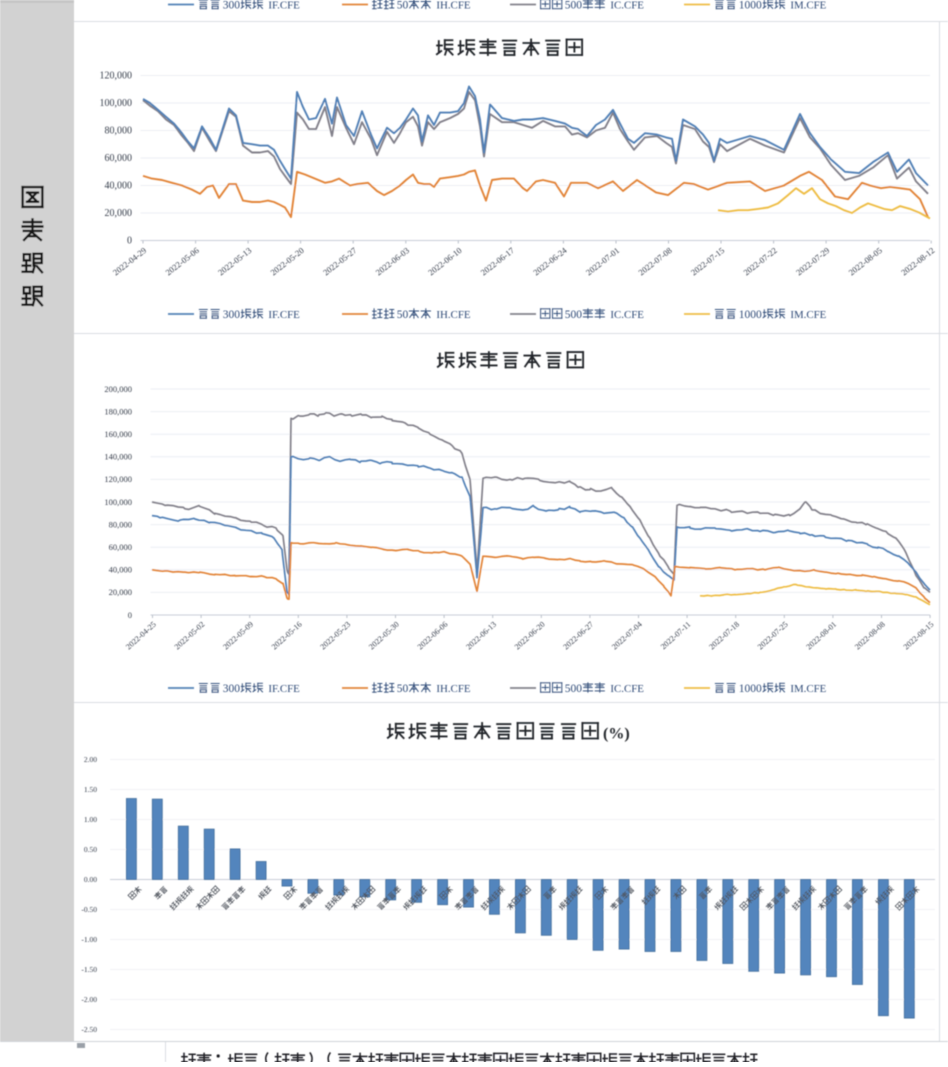  Describe the element at coordinates (118, 411) in the screenshot. I see `svg-text: 180,000` at that location.